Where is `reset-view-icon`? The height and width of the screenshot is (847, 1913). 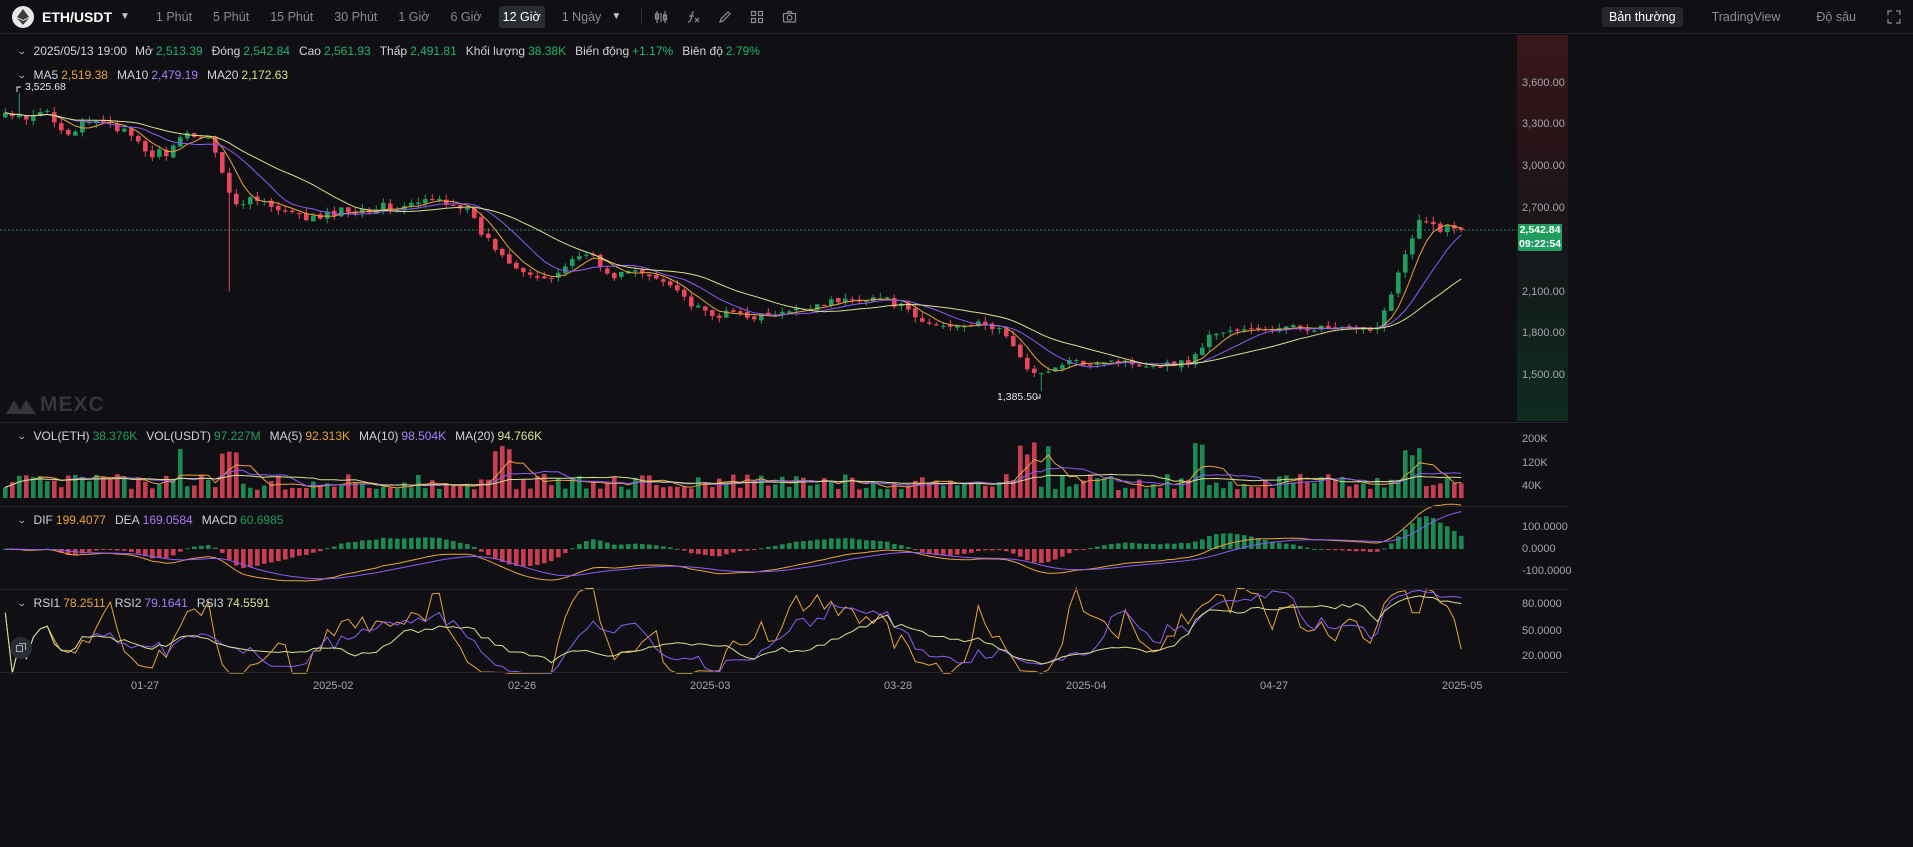
reset-view-icon is located at coordinates (21, 648).